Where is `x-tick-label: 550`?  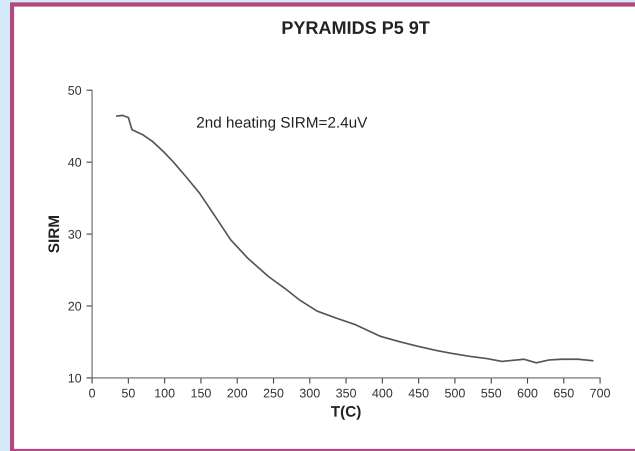
x-tick-label: 550 is located at coordinates (491, 393).